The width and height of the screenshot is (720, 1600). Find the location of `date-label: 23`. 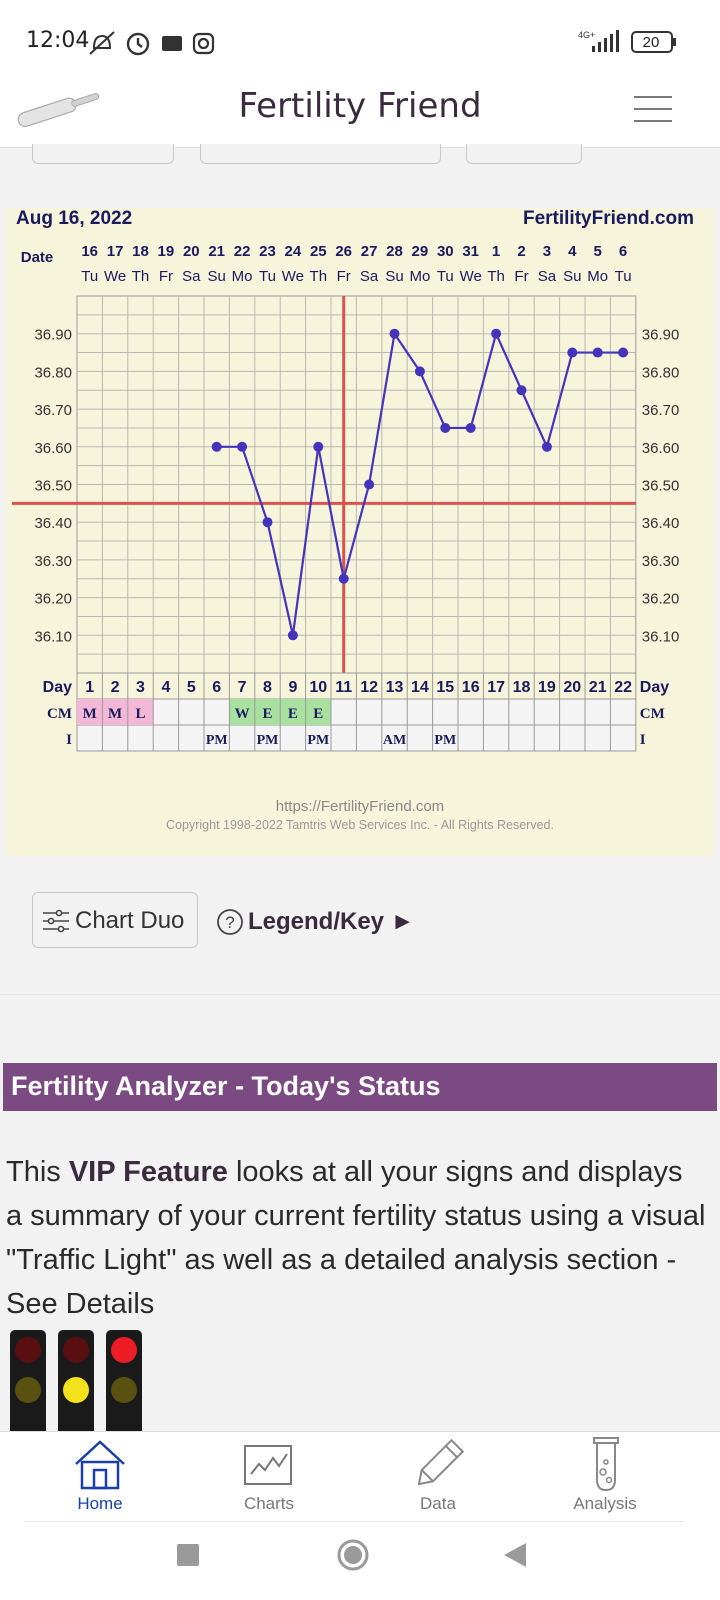

date-label: 23 is located at coordinates (267, 251).